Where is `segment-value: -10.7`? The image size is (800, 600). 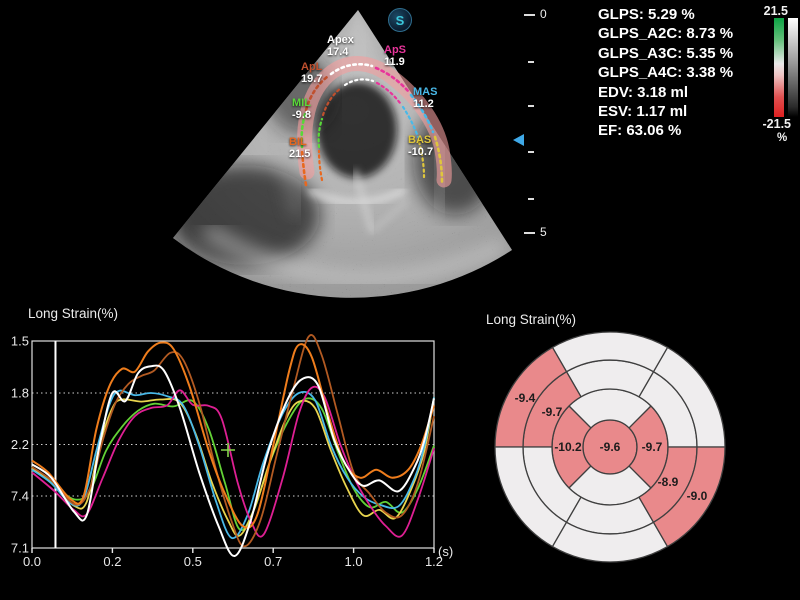 segment-value: -10.7 is located at coordinates (421, 152).